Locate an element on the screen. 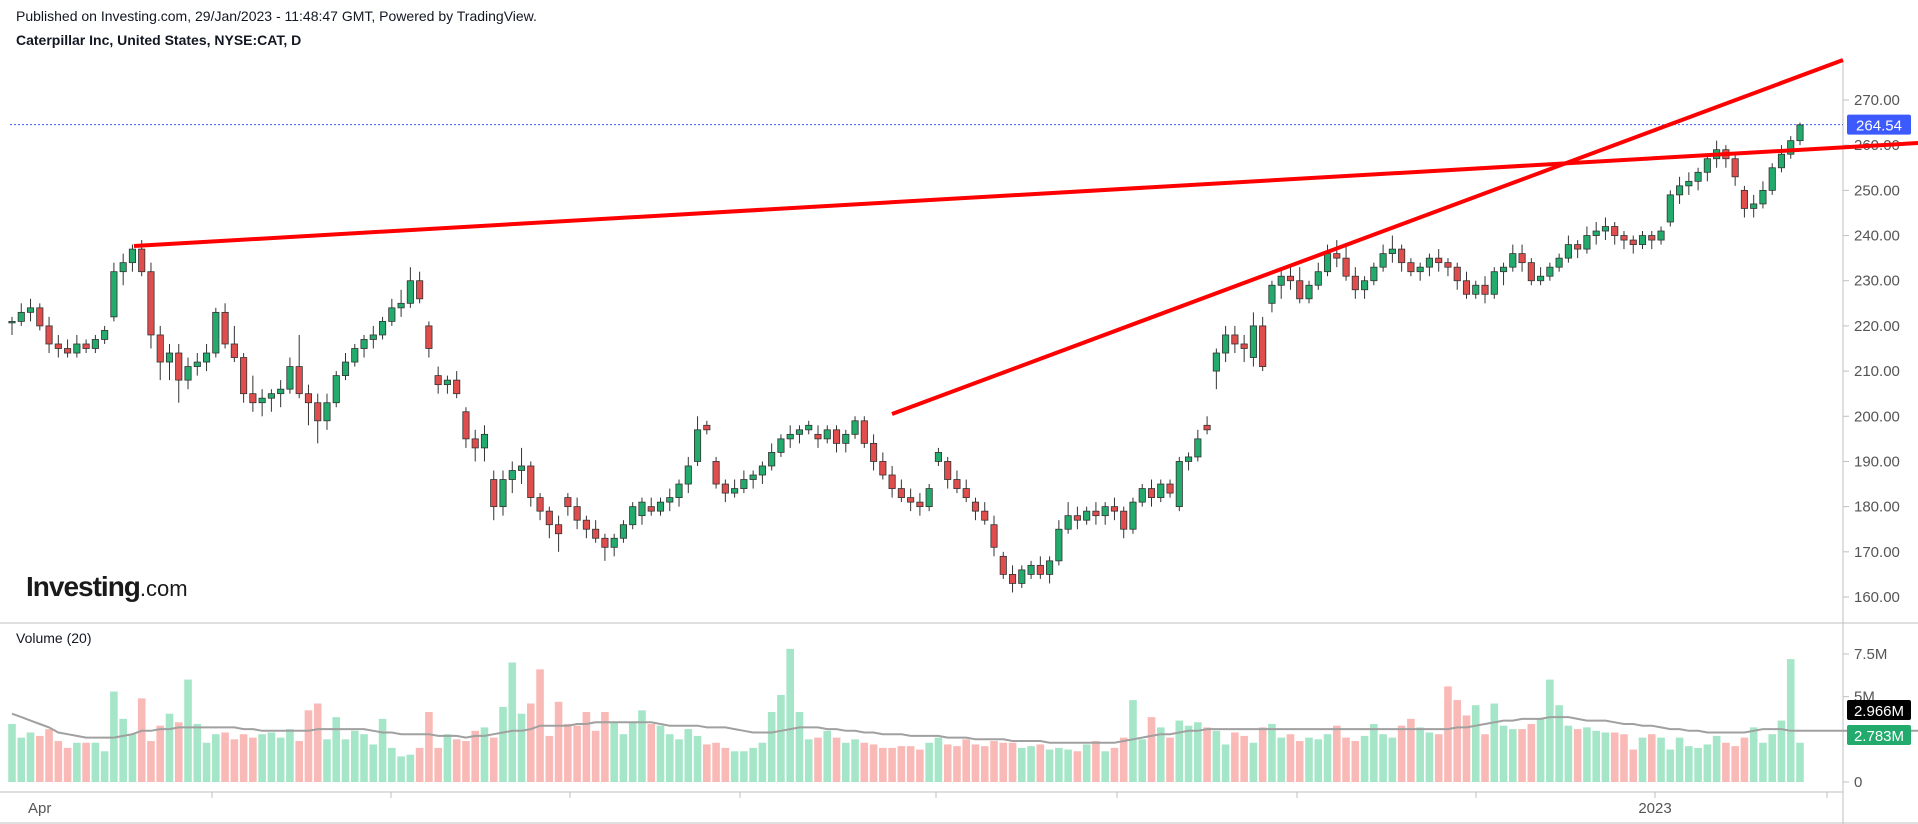 The width and height of the screenshot is (1918, 824). price-tick-label: 230.00 is located at coordinates (1877, 281).